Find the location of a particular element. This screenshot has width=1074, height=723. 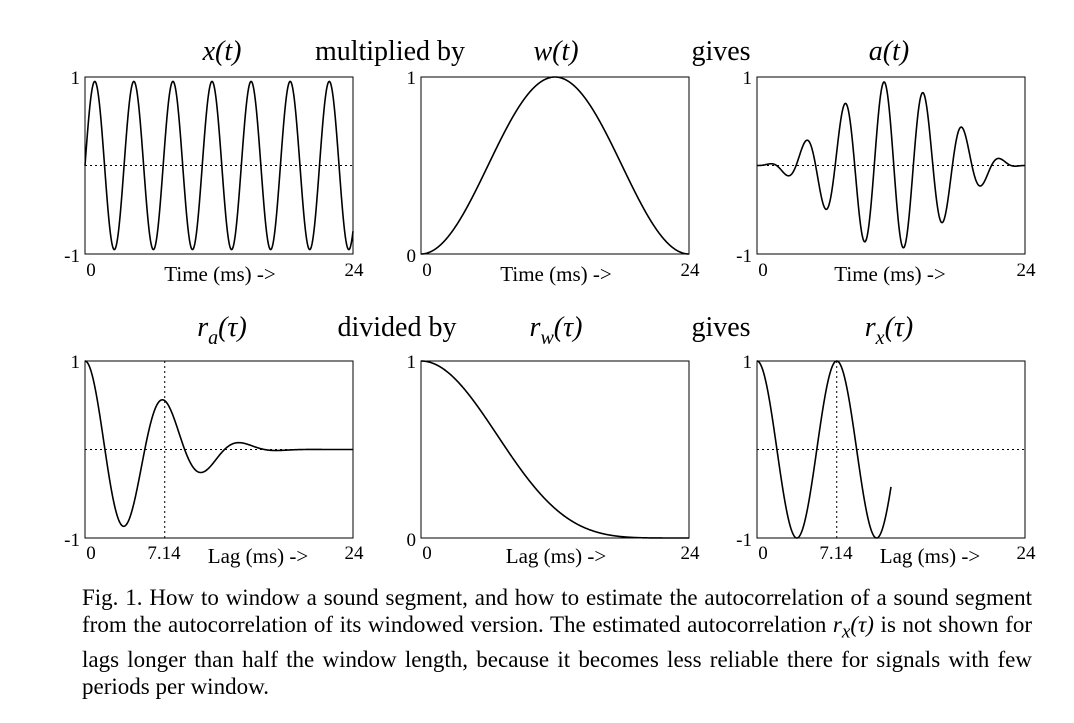

panel-w-t-ytick-bottom: 0 is located at coordinates (412, 256).